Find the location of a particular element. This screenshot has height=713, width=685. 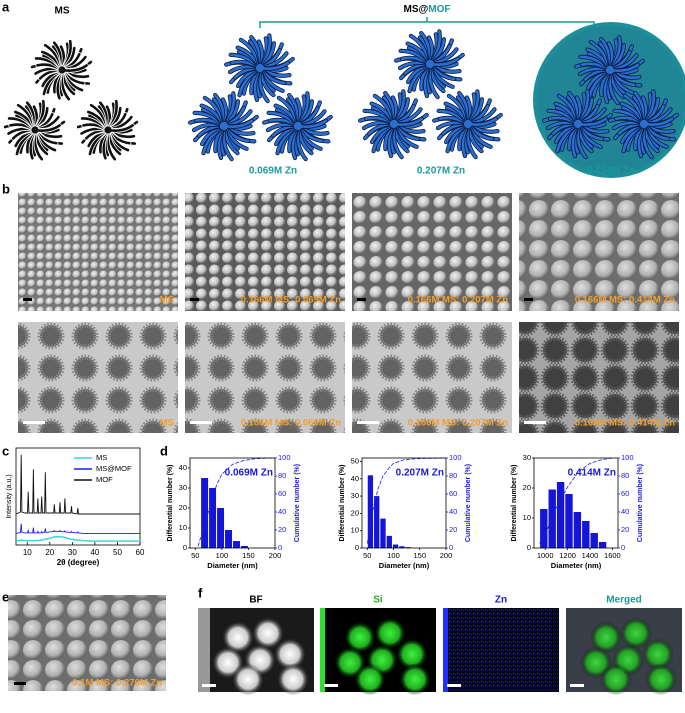

overlay-label: 0.166M MS: 0.069M Zn is located at coordinates (291, 423).